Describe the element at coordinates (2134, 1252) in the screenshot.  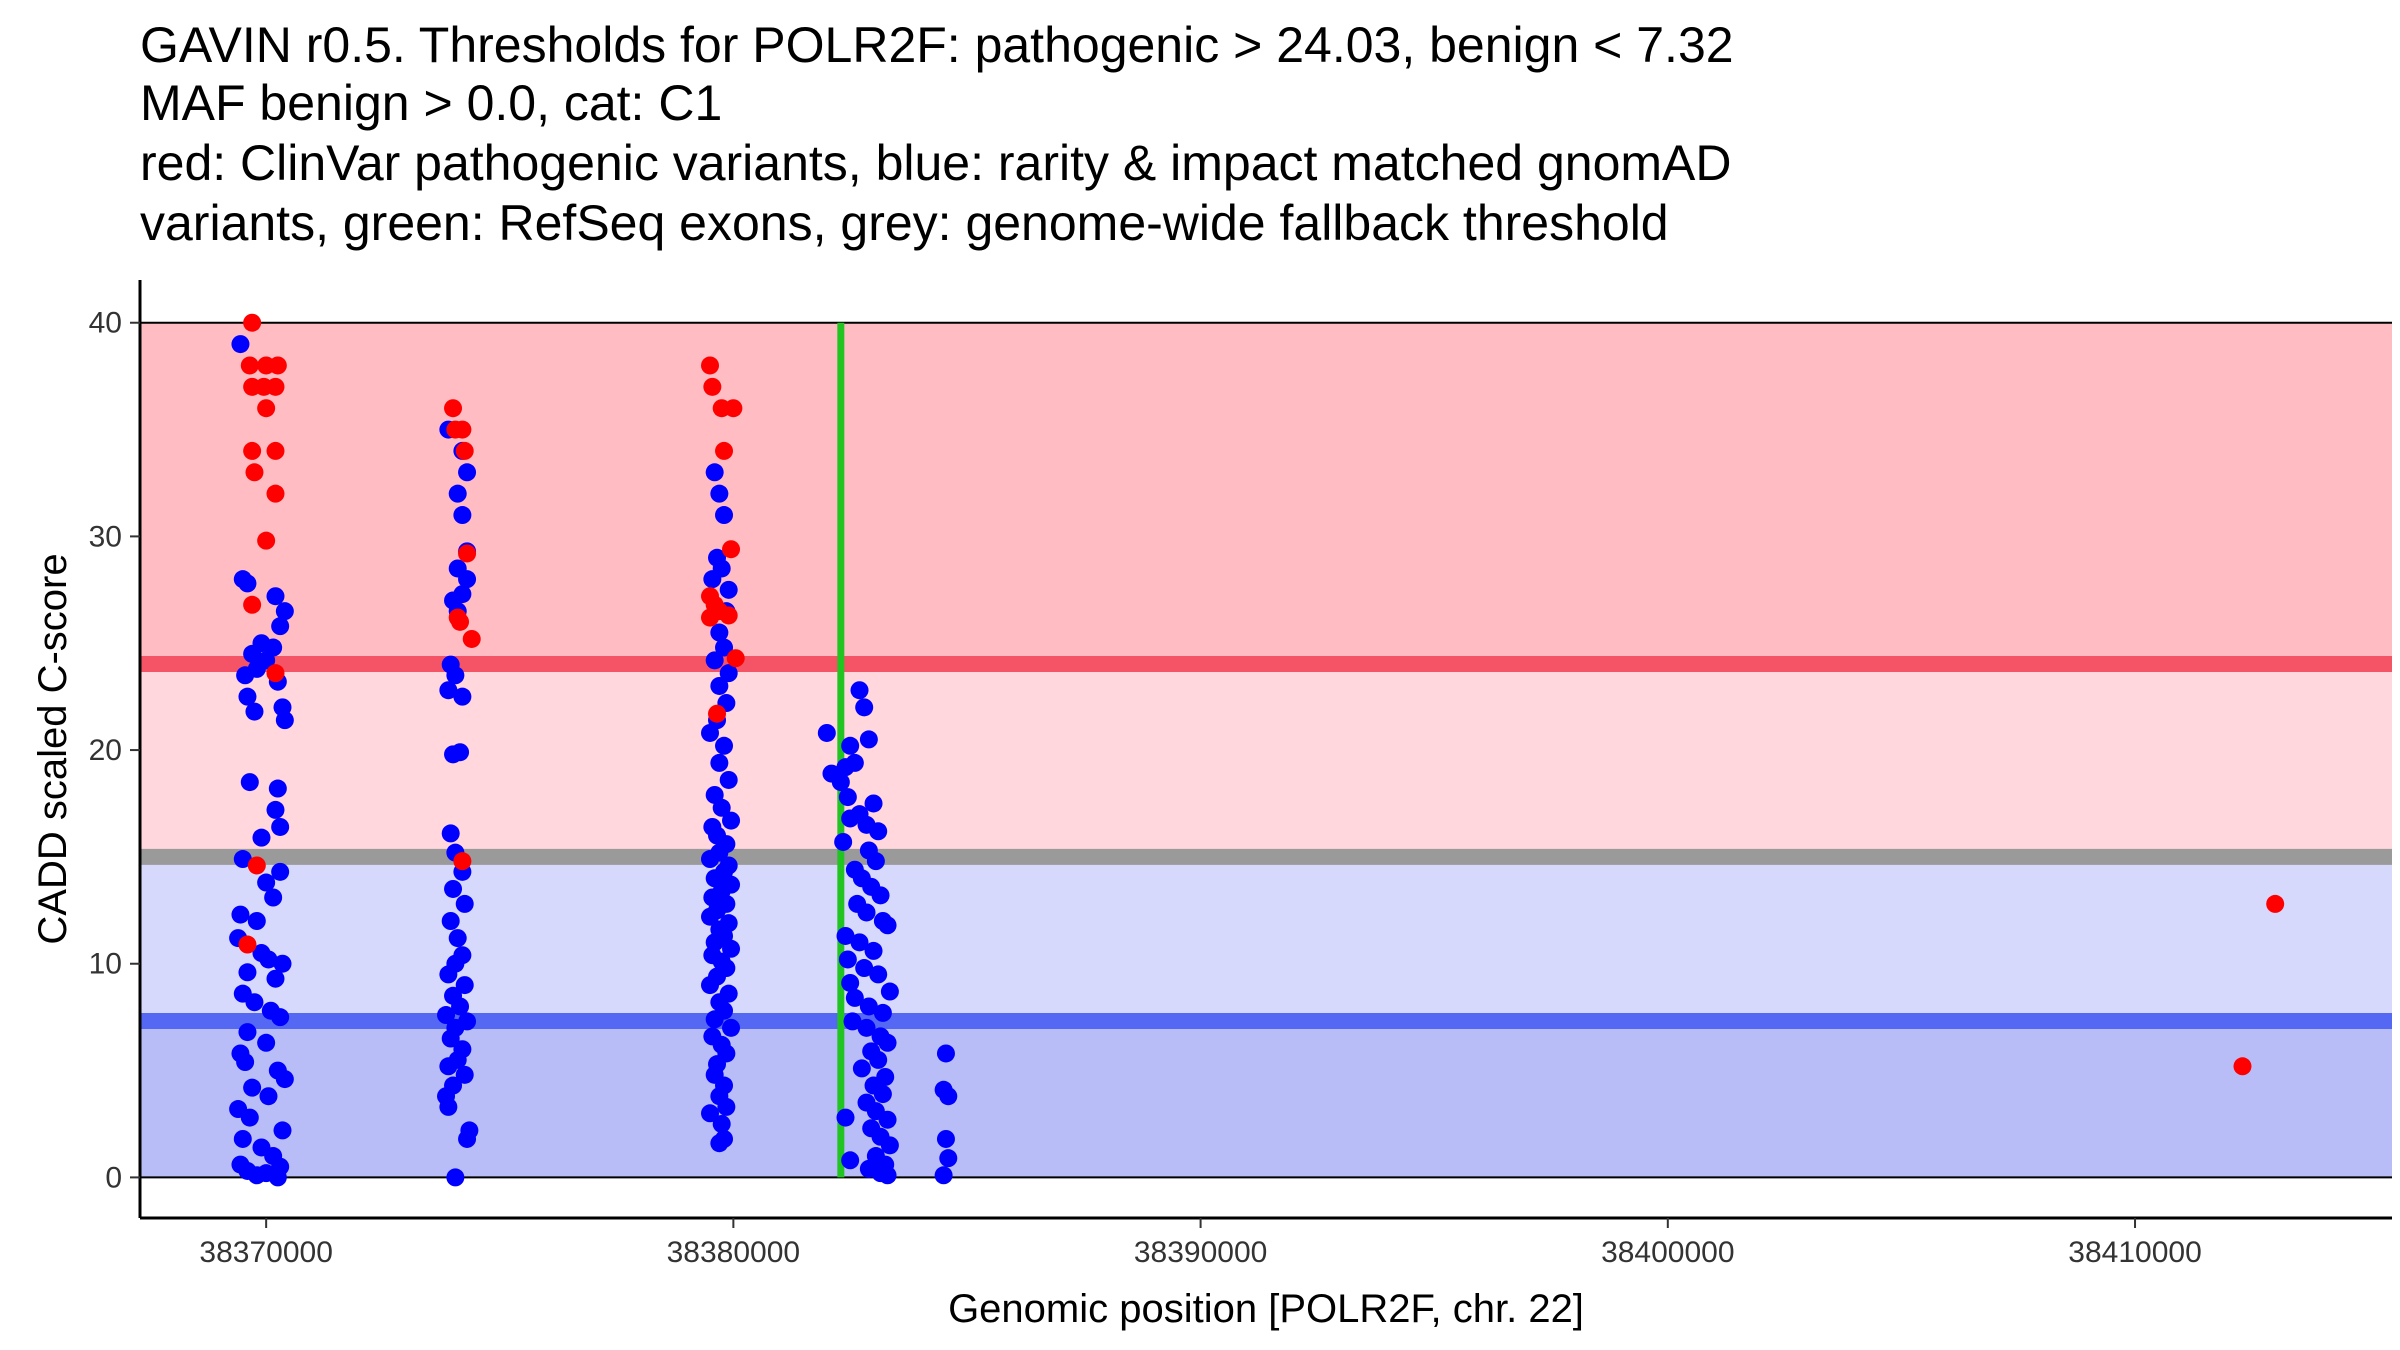
I see `x-tick-label: 38410000` at that location.